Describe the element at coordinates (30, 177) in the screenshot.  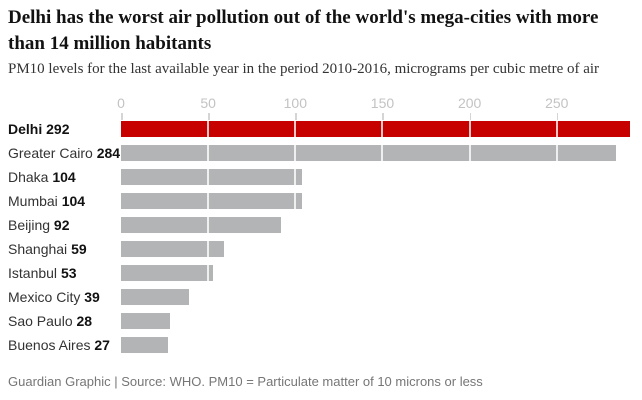
I see `city-name: Dhaka` at that location.